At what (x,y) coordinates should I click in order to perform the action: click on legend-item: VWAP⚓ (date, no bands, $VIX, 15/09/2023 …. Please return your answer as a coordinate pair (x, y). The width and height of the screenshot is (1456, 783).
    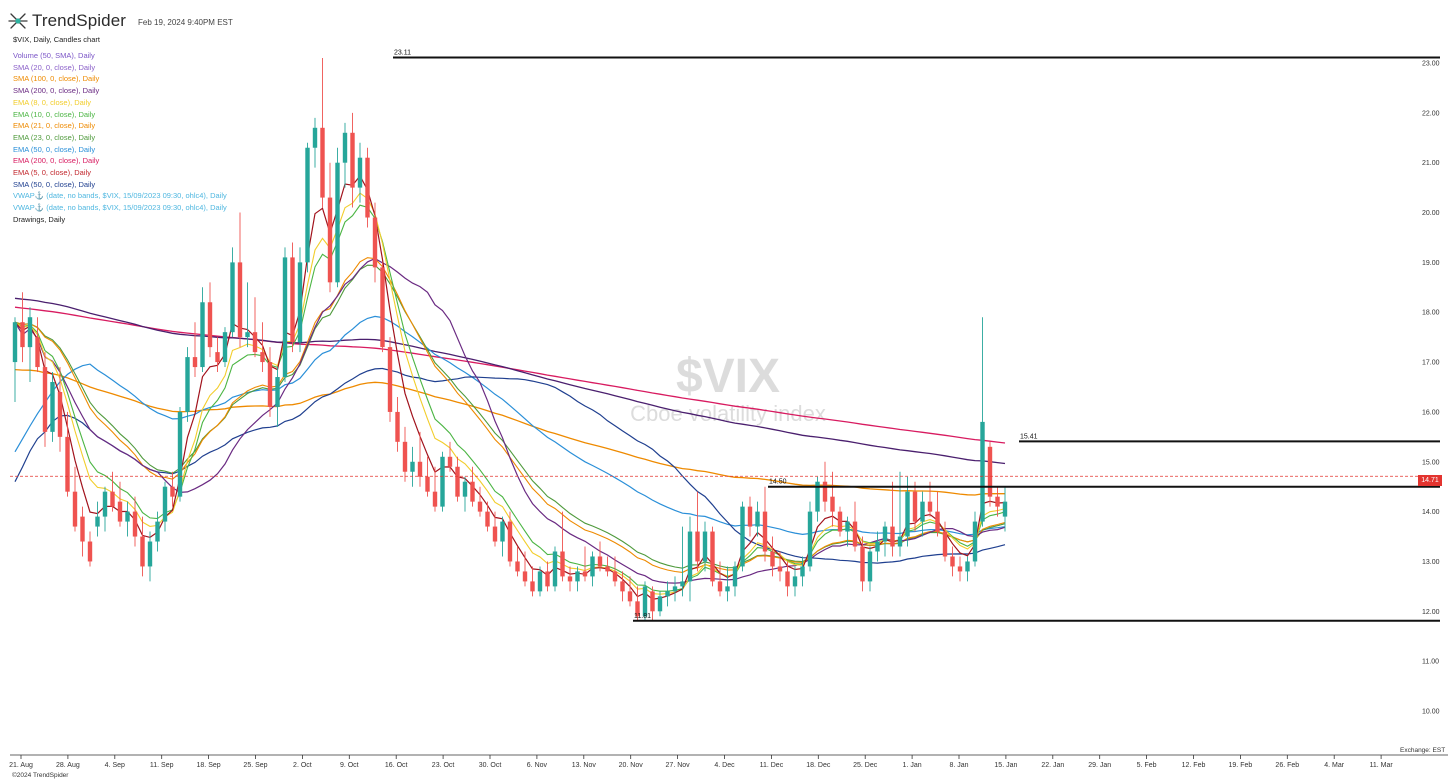
    Looking at the image, I should click on (120, 208).